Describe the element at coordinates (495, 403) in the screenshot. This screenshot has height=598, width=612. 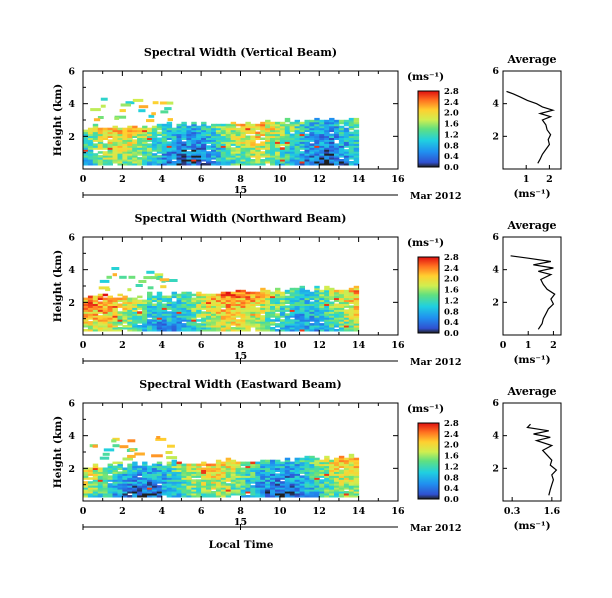
I see `average-y-tick-label: 6` at that location.